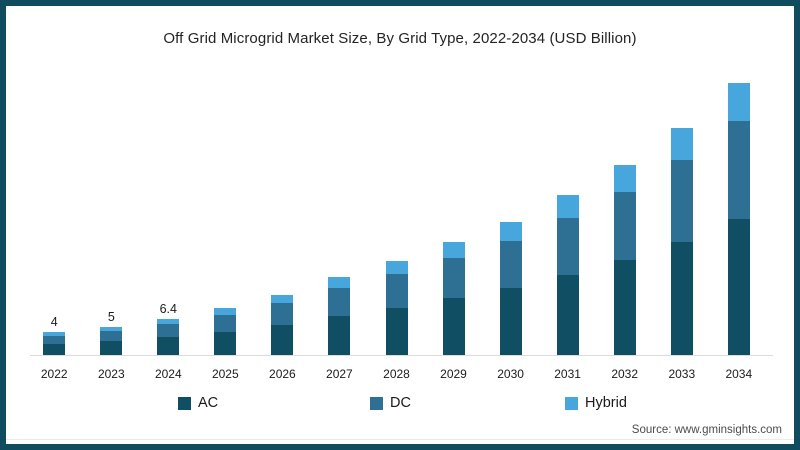 The image size is (800, 450). Describe the element at coordinates (184, 403) in the screenshot. I see `legend-swatch-ac-icon` at that location.